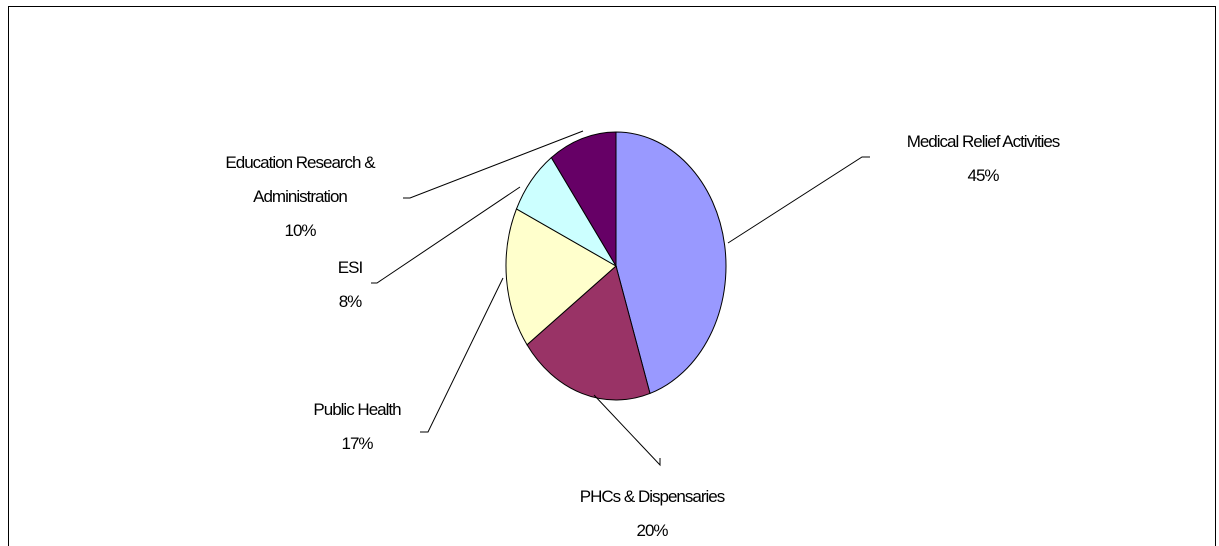 The width and height of the screenshot is (1219, 546). I want to click on category-label: PHCs & Dispensaries, so click(652, 496).